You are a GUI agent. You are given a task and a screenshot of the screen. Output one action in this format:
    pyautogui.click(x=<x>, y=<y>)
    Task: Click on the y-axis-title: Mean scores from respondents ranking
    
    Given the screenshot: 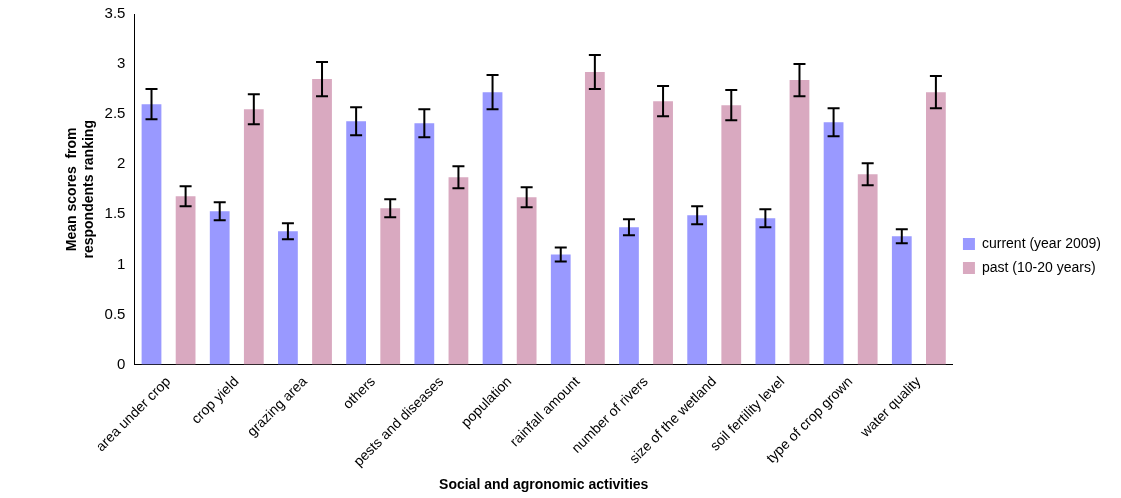 What is the action you would take?
    pyautogui.click(x=80, y=189)
    